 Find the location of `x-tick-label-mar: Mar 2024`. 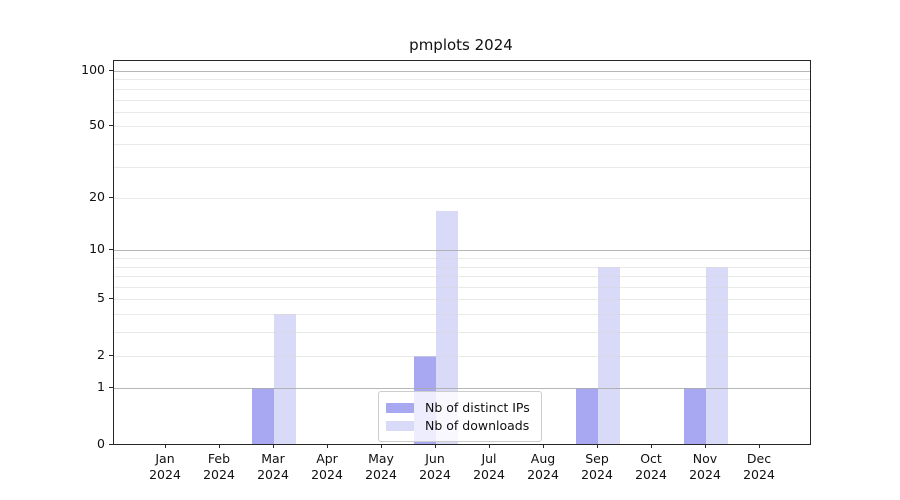

x-tick-label-mar: Mar 2024 is located at coordinates (273, 466).